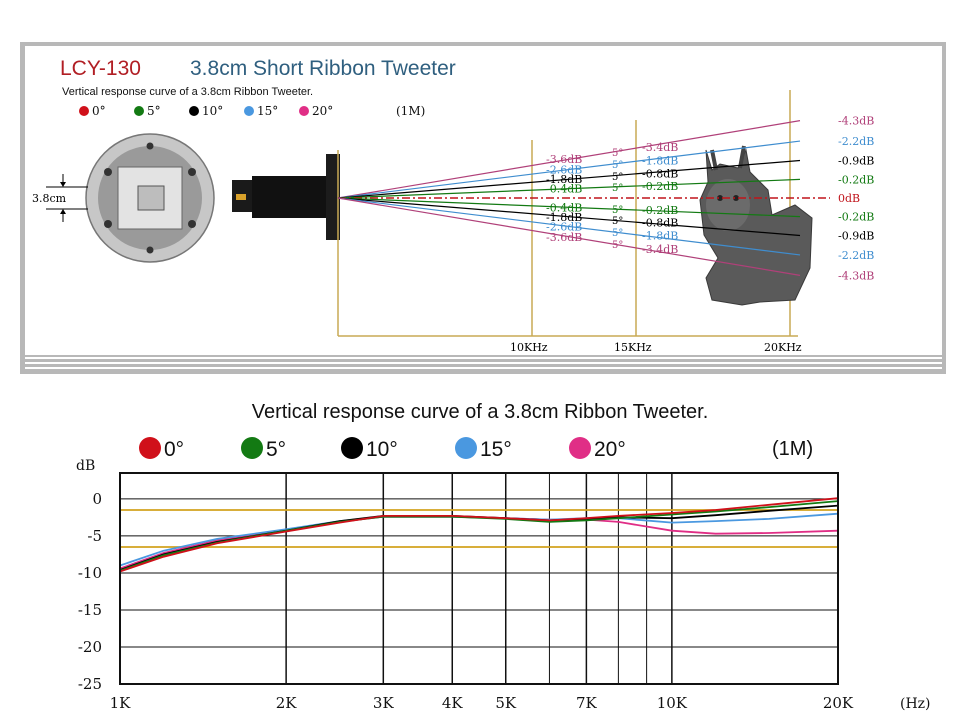  I want to click on x-tick-label: 10K, so click(672, 703).